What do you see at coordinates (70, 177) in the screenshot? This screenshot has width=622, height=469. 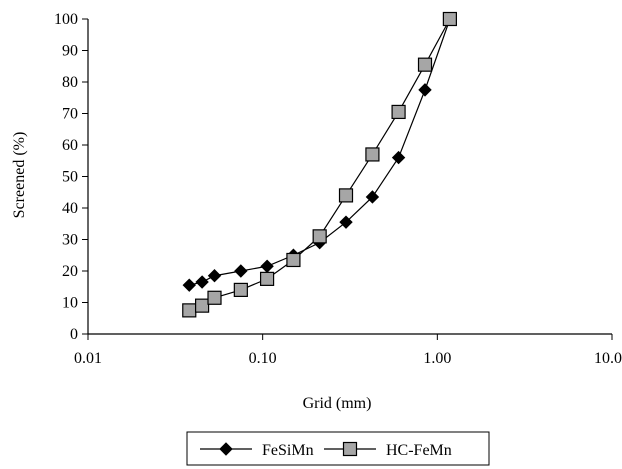 I see `y-tick-label: 50` at bounding box center [70, 177].